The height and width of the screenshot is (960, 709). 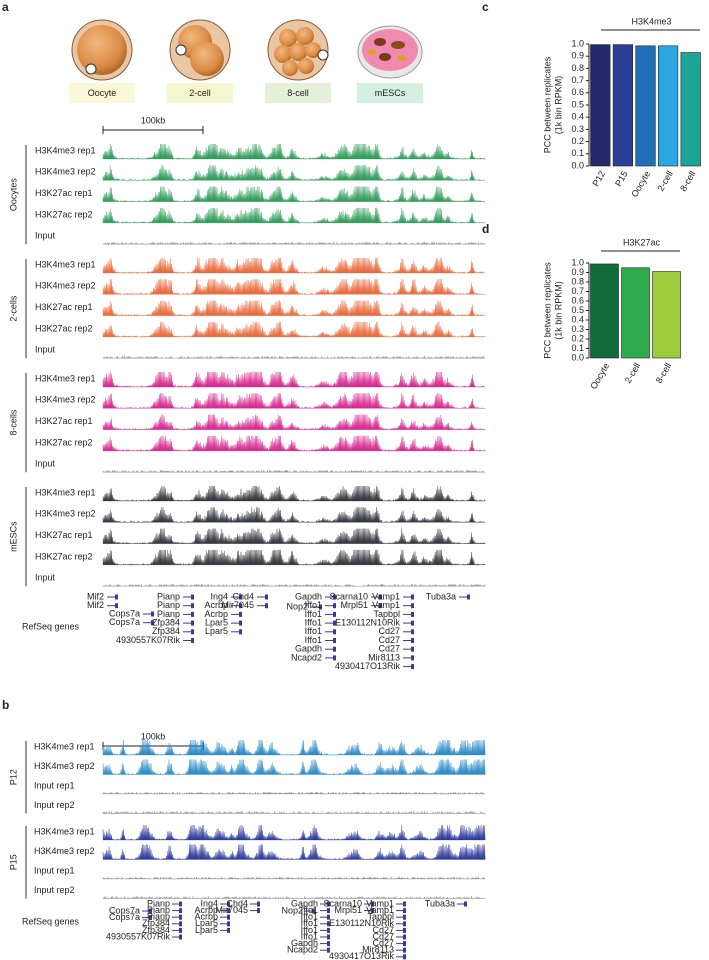 I want to click on gene-name: Mif2, so click(x=95, y=605).